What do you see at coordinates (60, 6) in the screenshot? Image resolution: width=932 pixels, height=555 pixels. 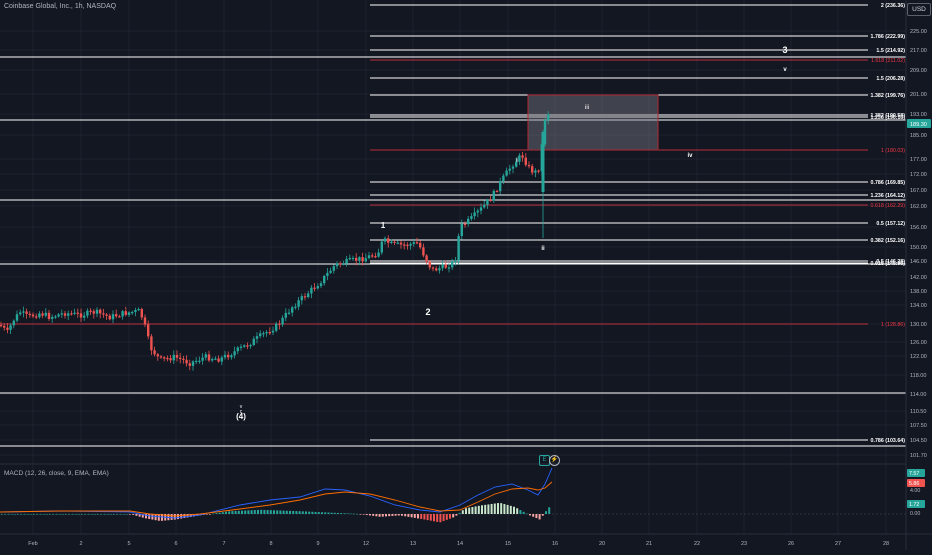 I see `symbol-title: Coinbase Global, Inc., 1h, NASDAQ` at bounding box center [60, 6].